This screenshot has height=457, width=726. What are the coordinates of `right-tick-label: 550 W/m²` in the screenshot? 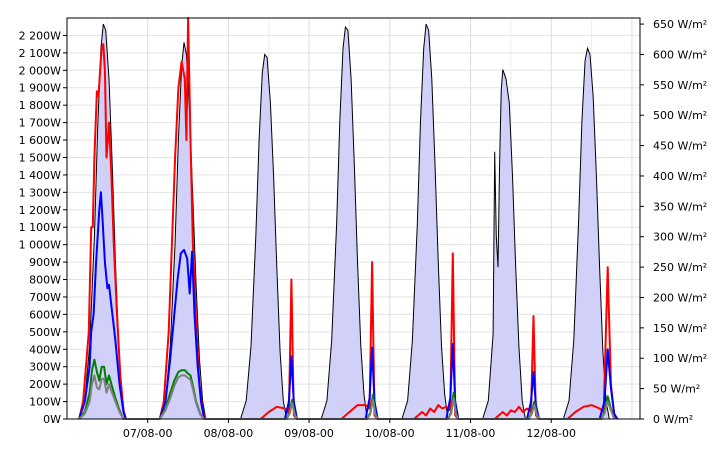 It's located at (680, 85).